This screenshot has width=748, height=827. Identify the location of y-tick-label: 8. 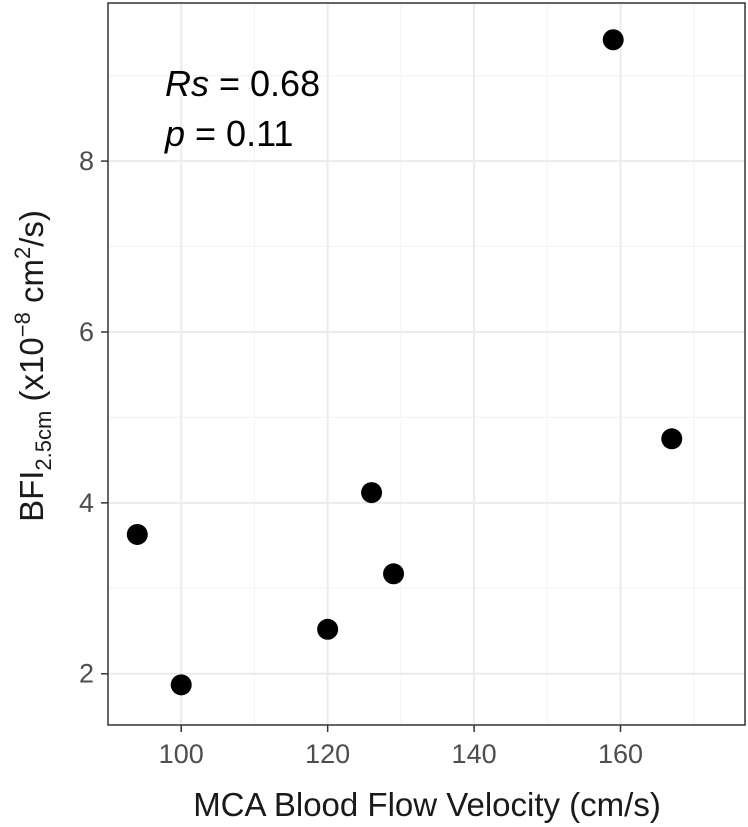
(86, 161).